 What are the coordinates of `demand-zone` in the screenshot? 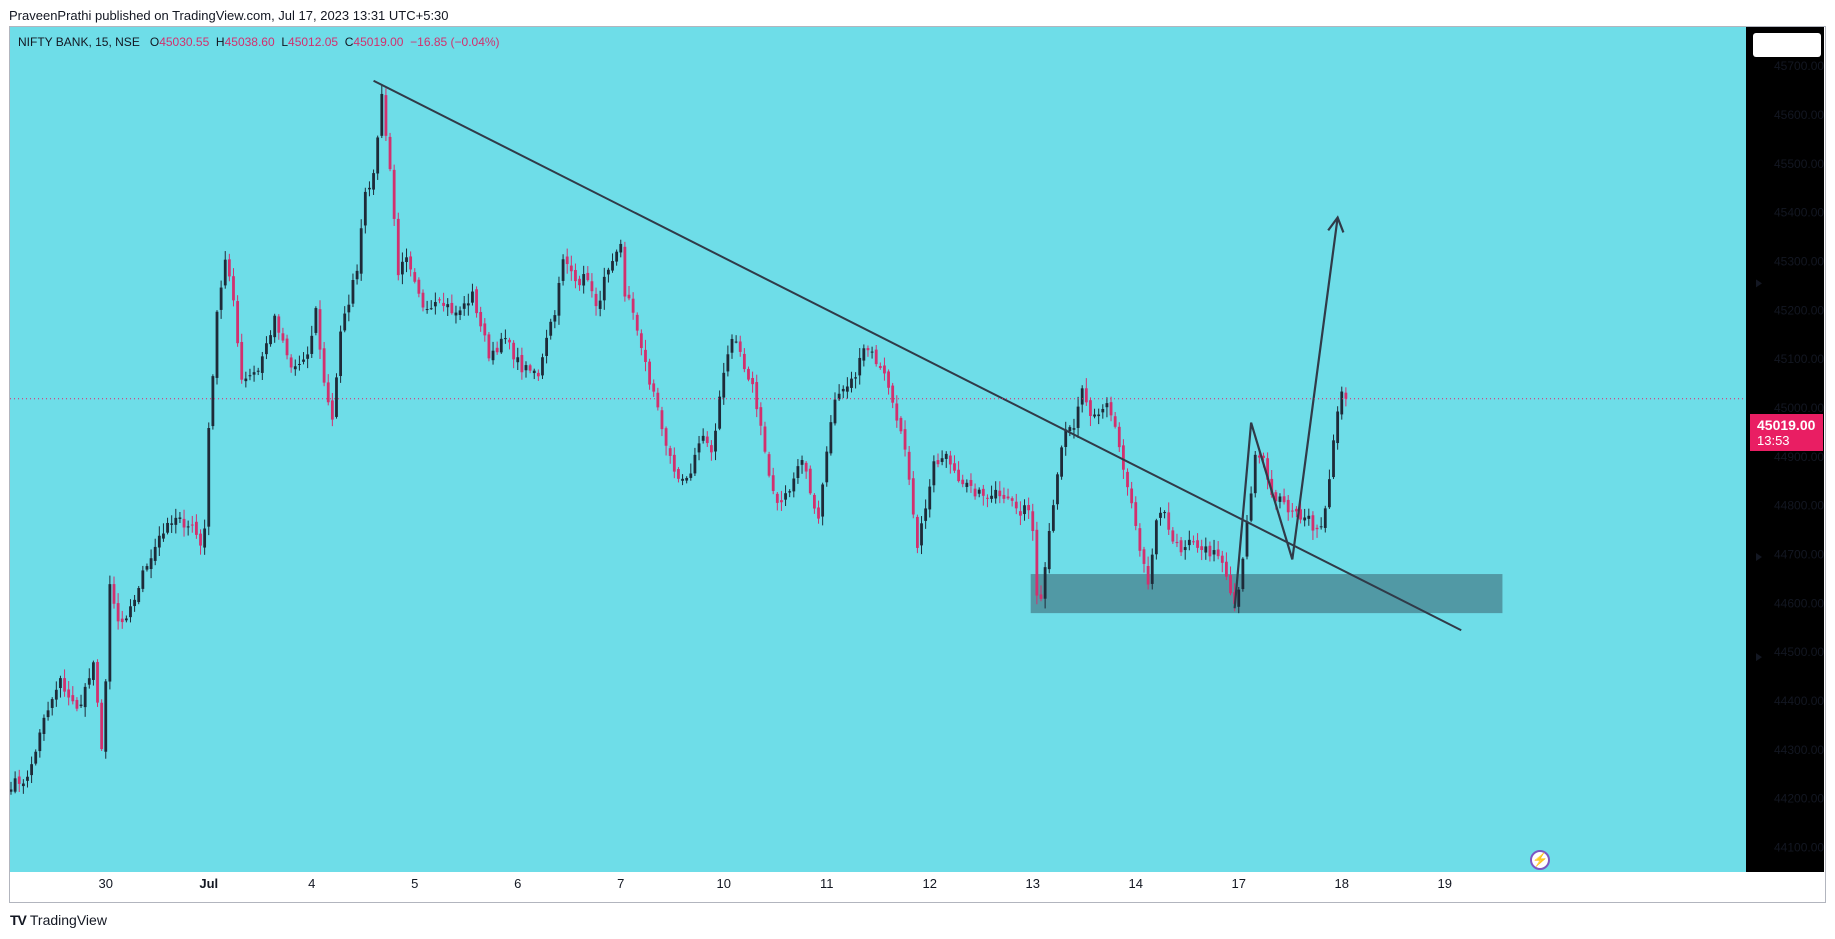 It's located at (1266, 594).